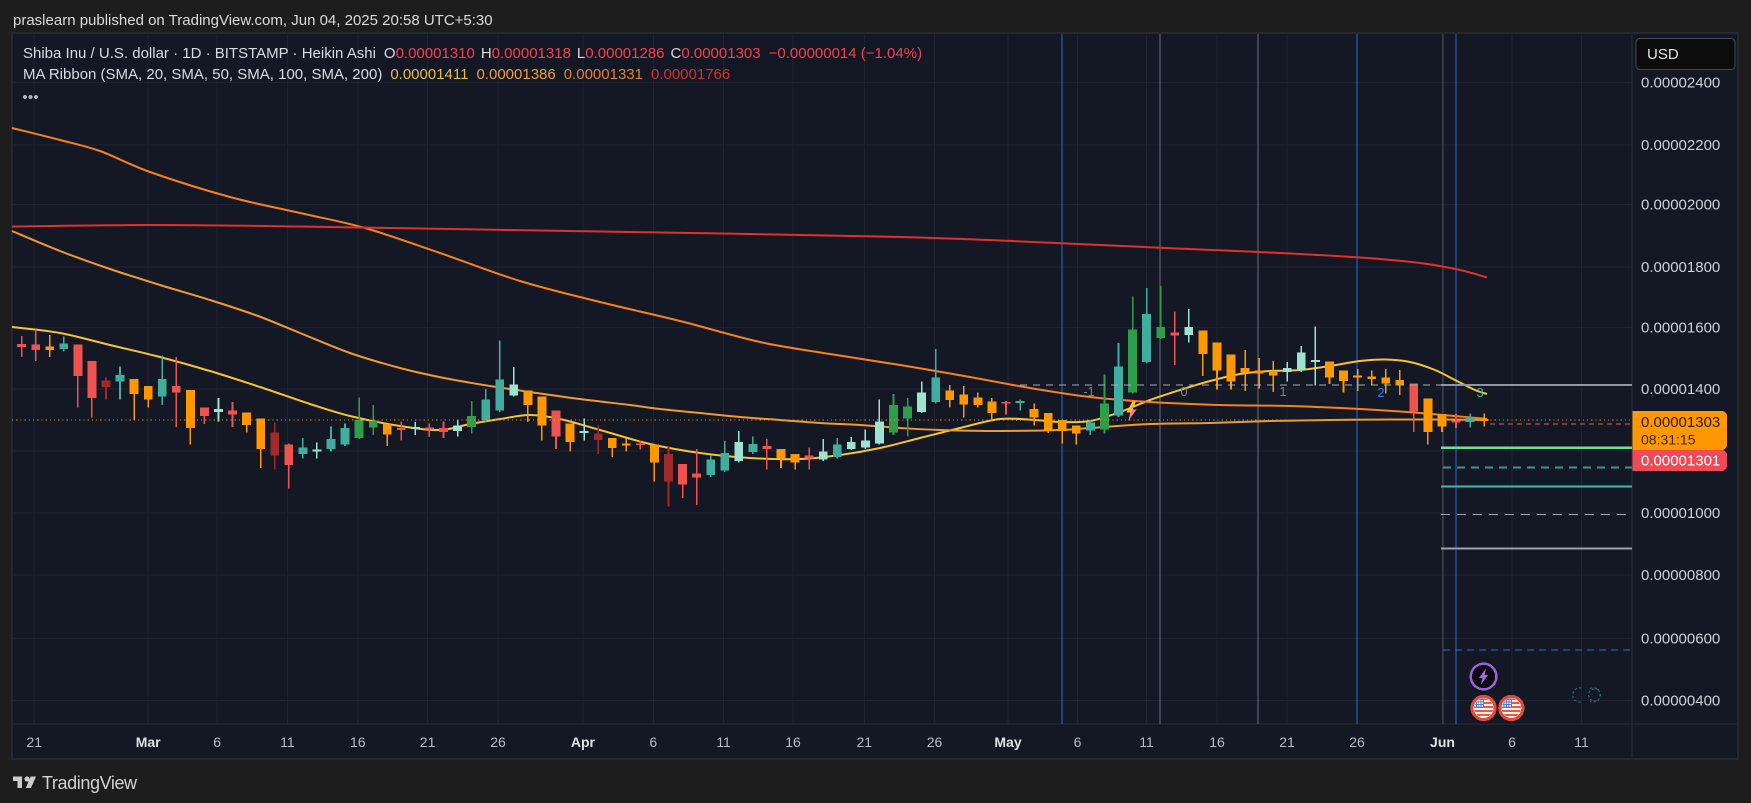  I want to click on svg-text: 0.00002200, so click(1680, 145).